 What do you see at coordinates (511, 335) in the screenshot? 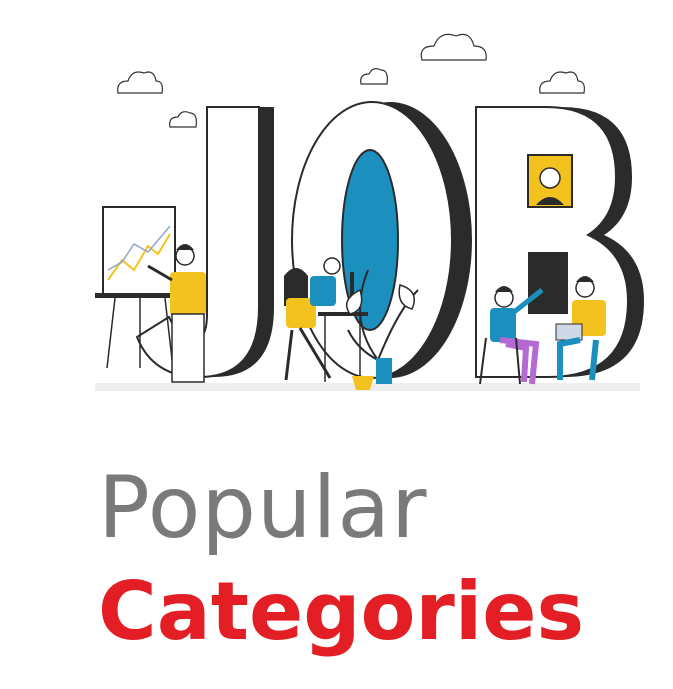
I see `seated-woman-figure` at bounding box center [511, 335].